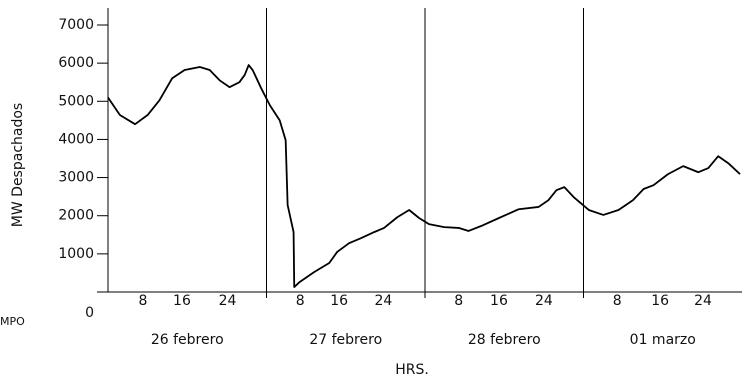 The height and width of the screenshot is (381, 742). Describe the element at coordinates (76, 254) in the screenshot. I see `y-tick-label: 1000` at that location.